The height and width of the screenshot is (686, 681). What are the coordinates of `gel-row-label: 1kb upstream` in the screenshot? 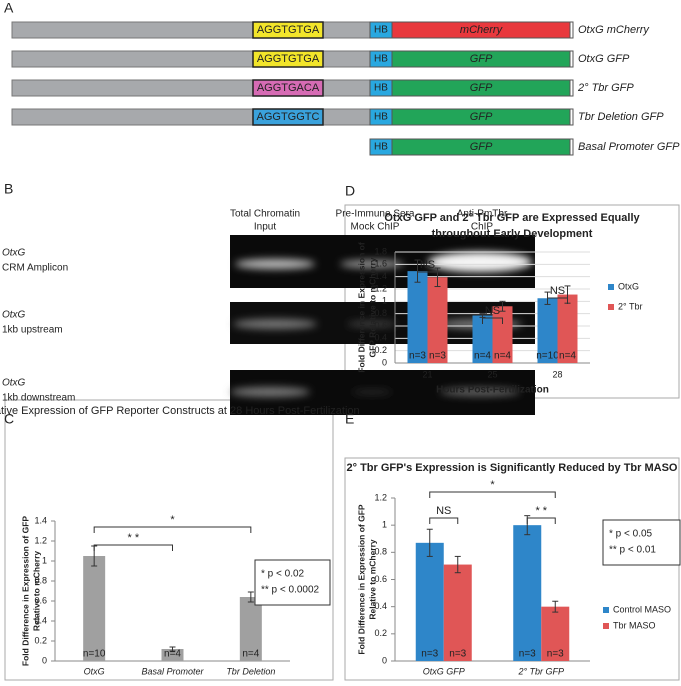 It's located at (32, 330).